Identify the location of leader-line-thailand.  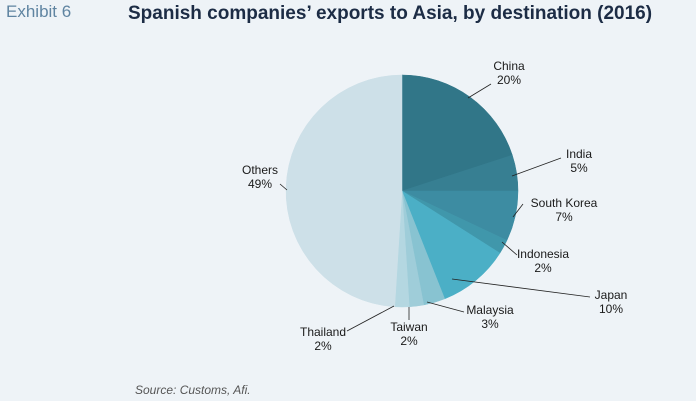
(370, 318).